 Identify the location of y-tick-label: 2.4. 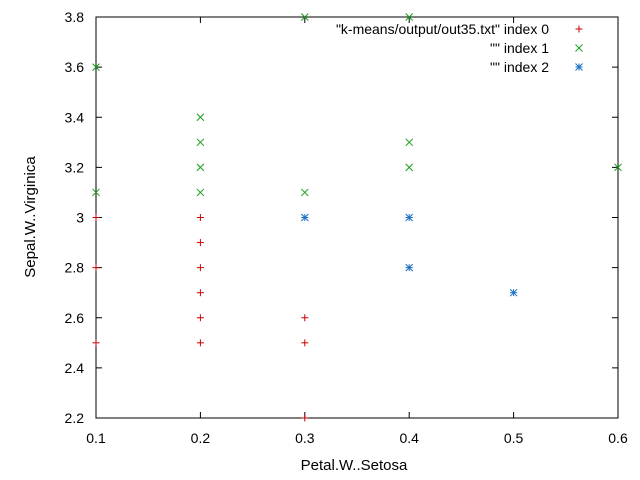
(75, 368).